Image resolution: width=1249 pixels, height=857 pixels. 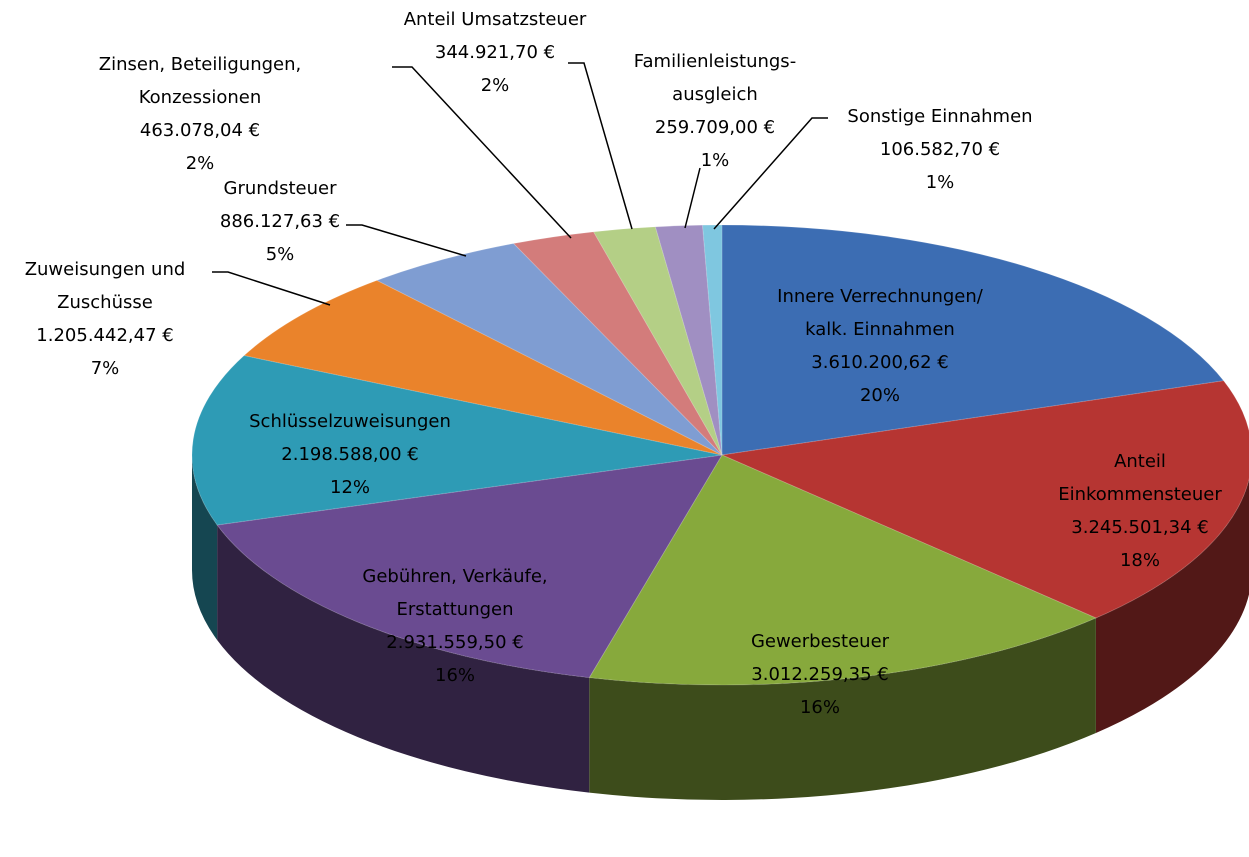 What do you see at coordinates (105, 286) in the screenshot?
I see `category-label: Zuweisungen und Zuschüsse` at bounding box center [105, 286].